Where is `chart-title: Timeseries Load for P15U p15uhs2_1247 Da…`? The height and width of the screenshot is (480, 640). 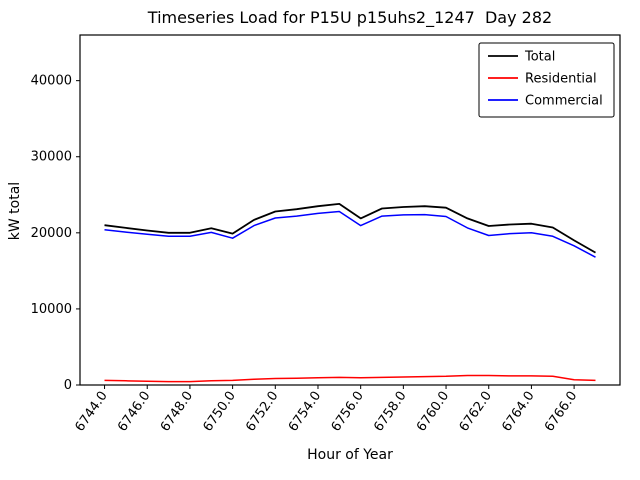 chart-title: Timeseries Load for P15U p15uhs2_1247 Da… is located at coordinates (350, 17).